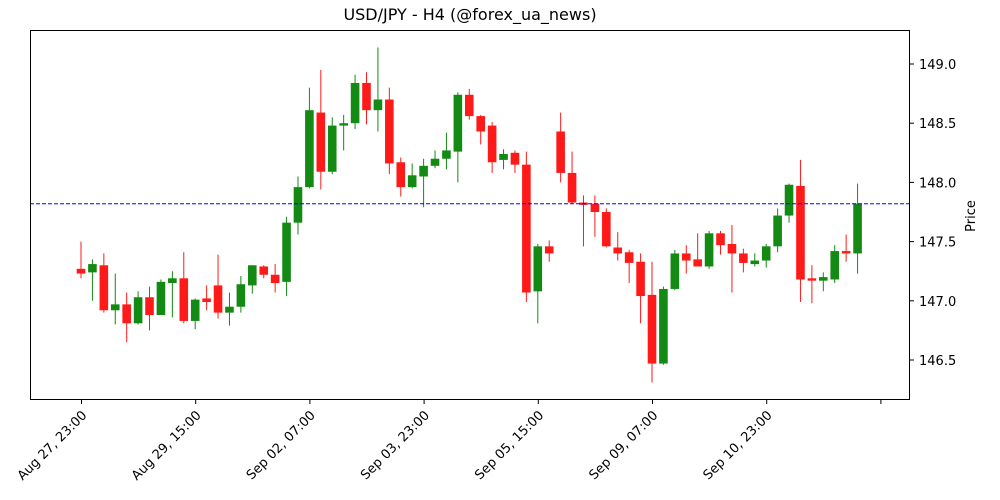 The height and width of the screenshot is (500, 1000). I want to click on y-axis-label: Price, so click(971, 216).